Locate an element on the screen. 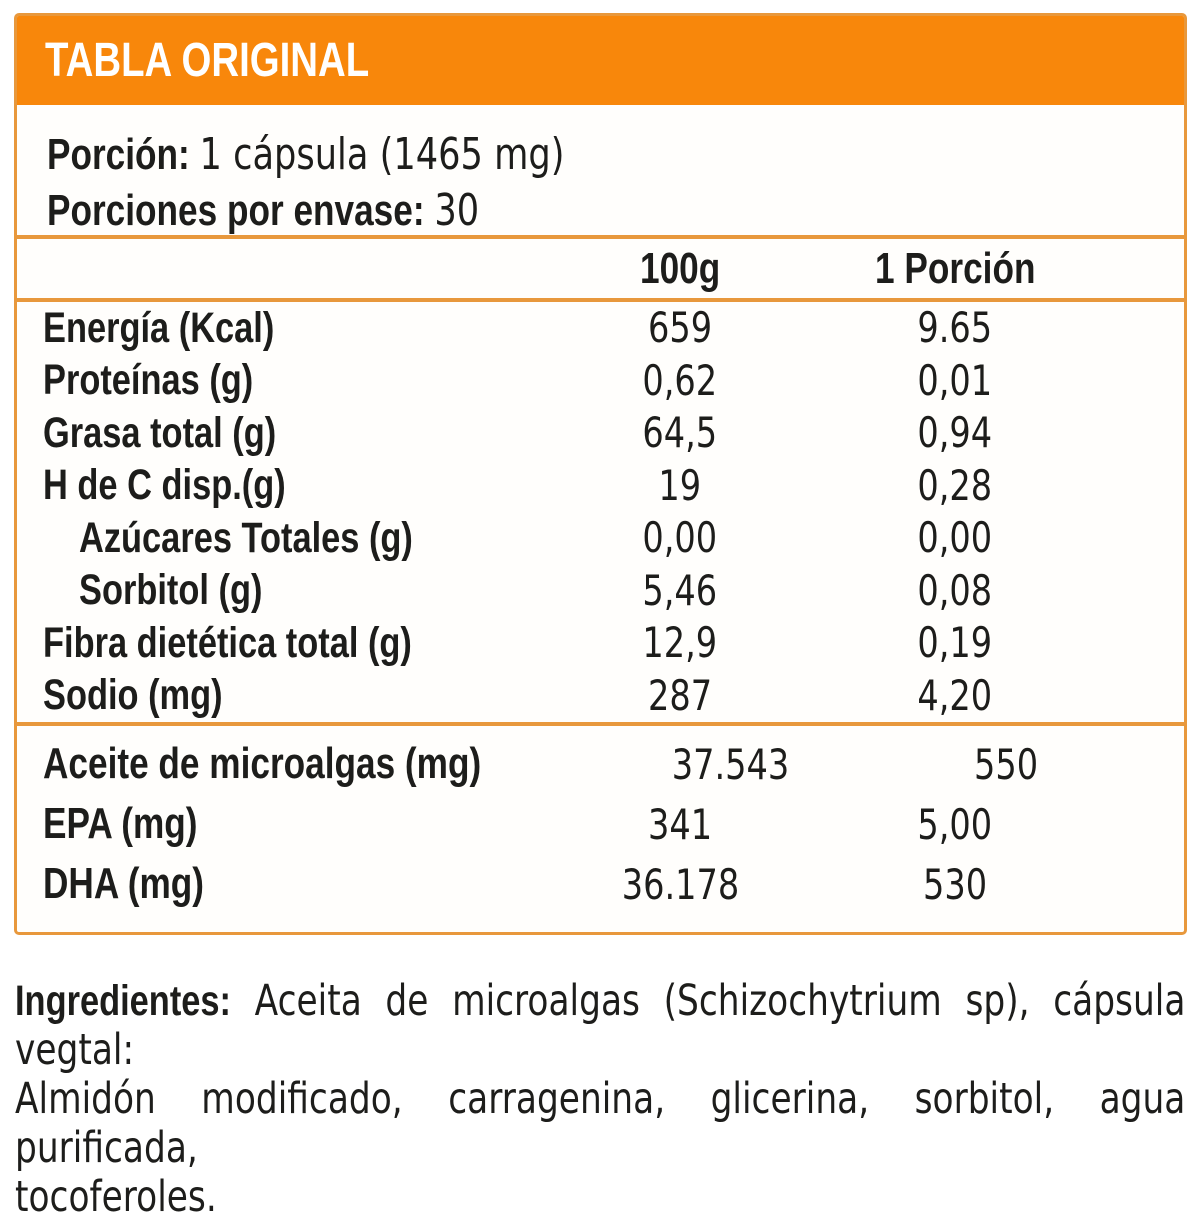 Image resolution: width=1200 pixels, height=1222 pixels. table-row: Sodio (mg) 287 4,20 is located at coordinates (600, 696).